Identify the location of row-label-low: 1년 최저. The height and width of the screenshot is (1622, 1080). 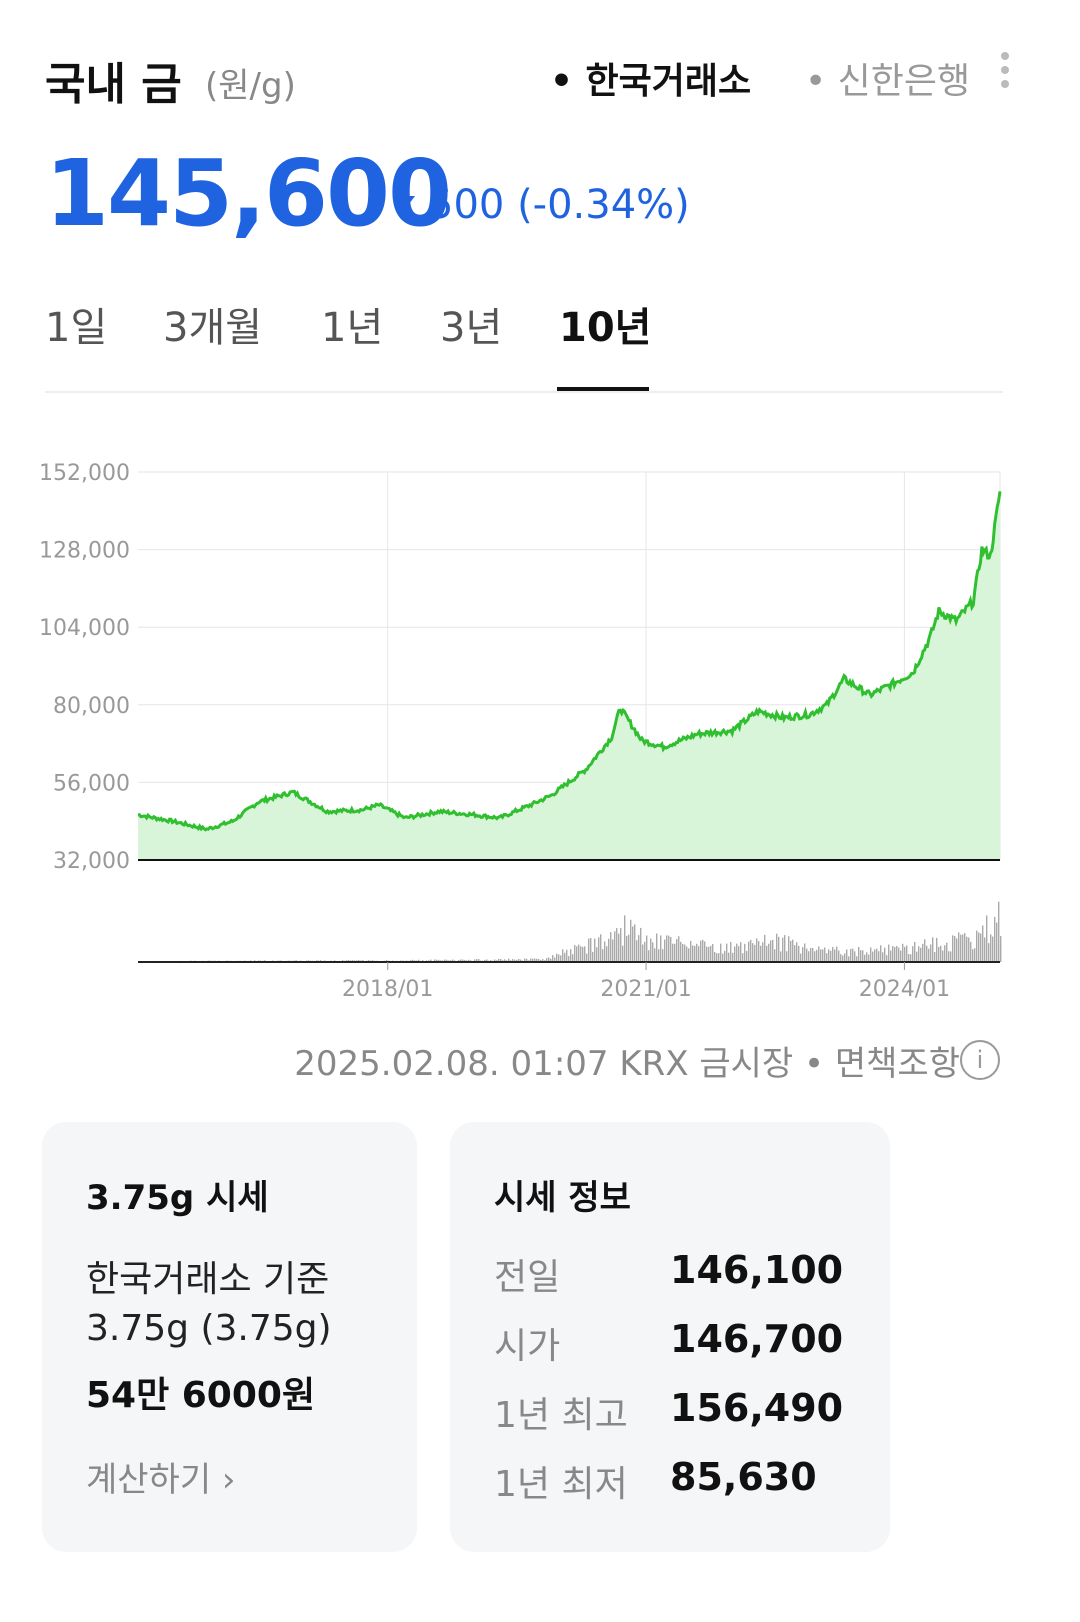
(561, 1484).